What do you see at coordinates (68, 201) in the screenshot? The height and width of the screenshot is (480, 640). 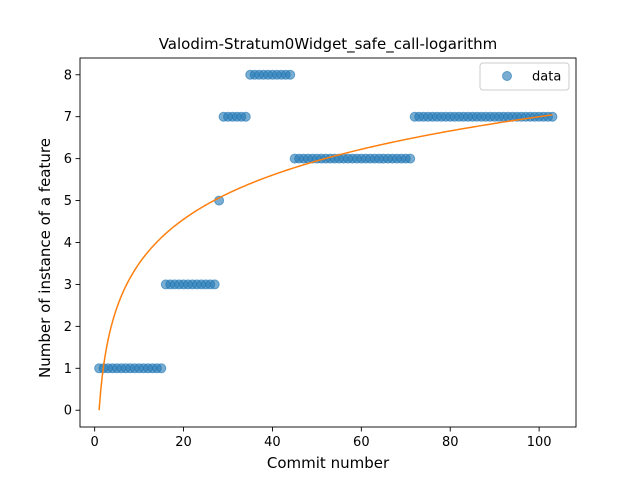 I see `y-tick-label: 5` at bounding box center [68, 201].